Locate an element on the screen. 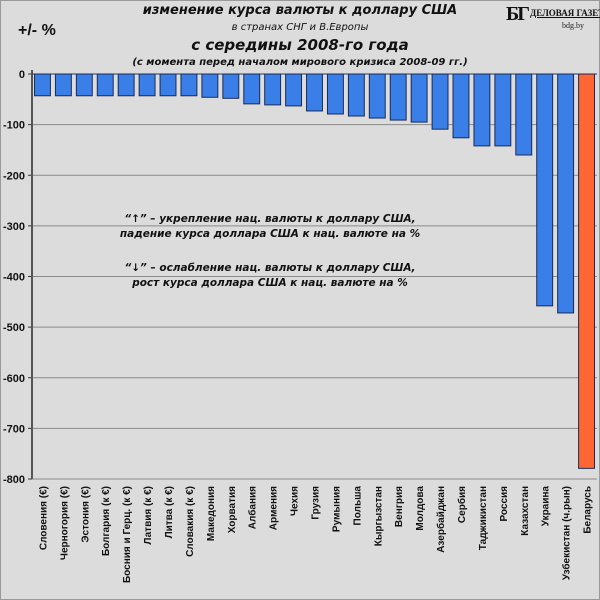 The height and width of the screenshot is (600, 600). y-tick-label: -100 is located at coordinates (14, 126).